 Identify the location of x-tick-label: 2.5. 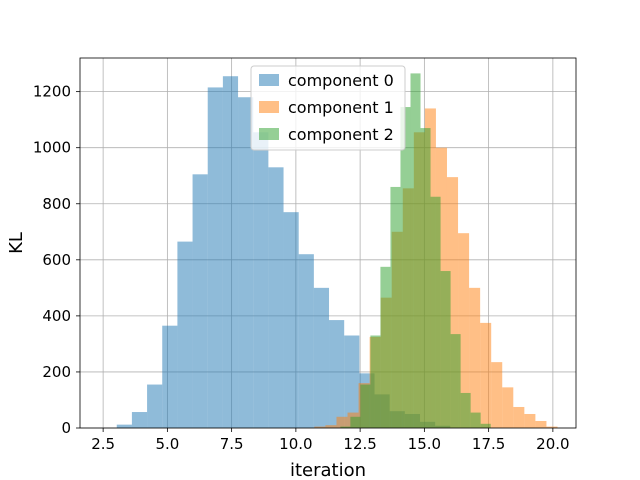
(103, 444).